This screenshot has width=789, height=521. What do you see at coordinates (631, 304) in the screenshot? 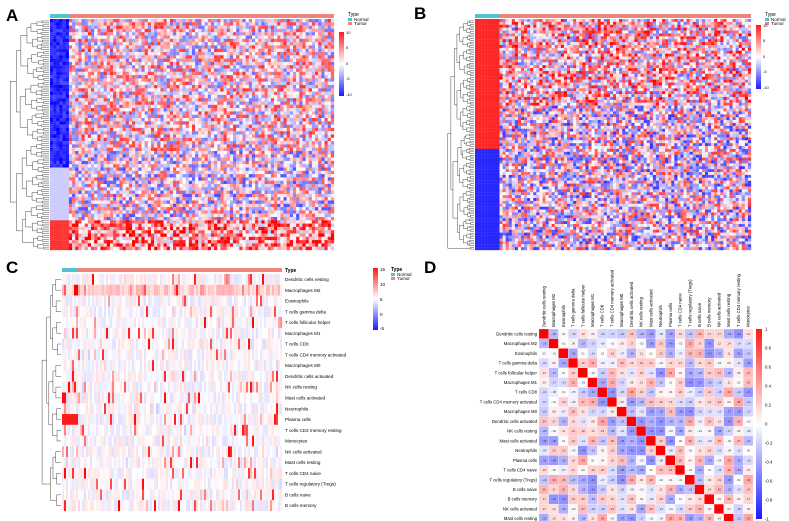
I see `panel-d-column-label: Dendritic cells activated` at bounding box center [631, 304].